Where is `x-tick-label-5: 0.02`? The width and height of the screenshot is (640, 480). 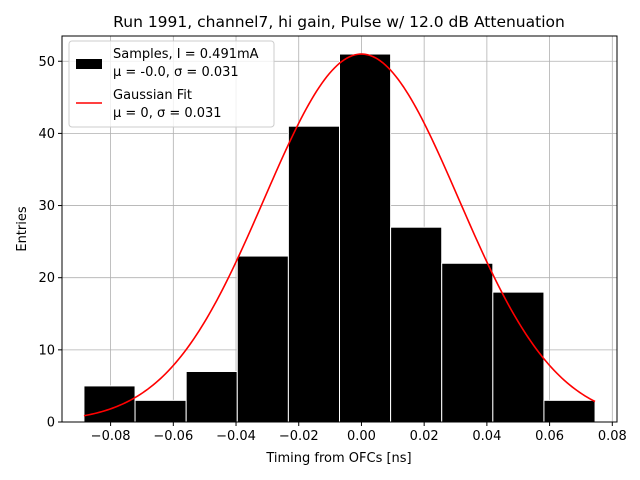 x-tick-label-5: 0.02 is located at coordinates (424, 436).